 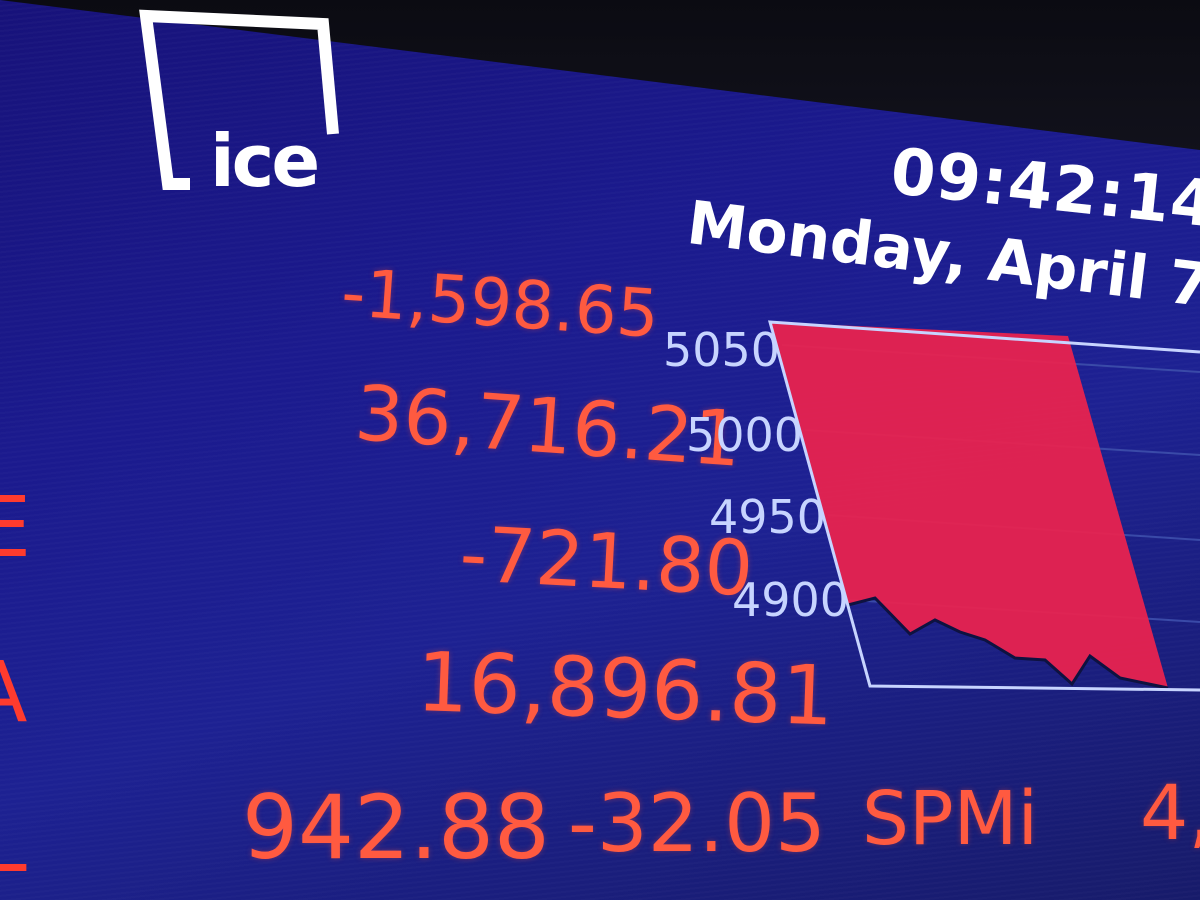 What do you see at coordinates (1008, 643) in the screenshot?
I see `chart-series-line` at bounding box center [1008, 643].